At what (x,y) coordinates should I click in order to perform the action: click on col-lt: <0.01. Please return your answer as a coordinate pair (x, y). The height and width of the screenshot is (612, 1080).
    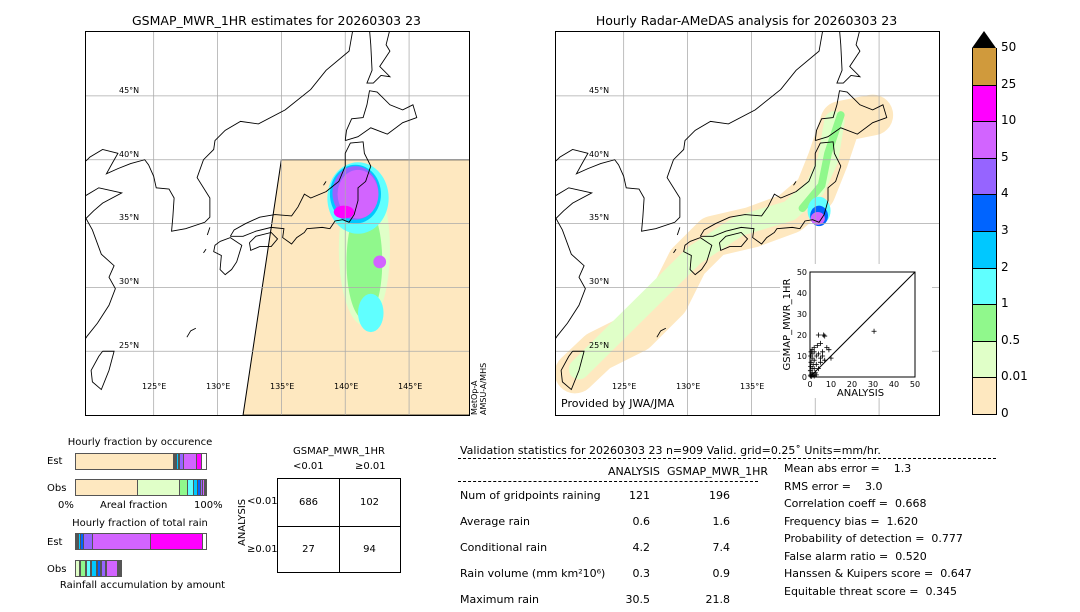
    Looking at the image, I should click on (308, 466).